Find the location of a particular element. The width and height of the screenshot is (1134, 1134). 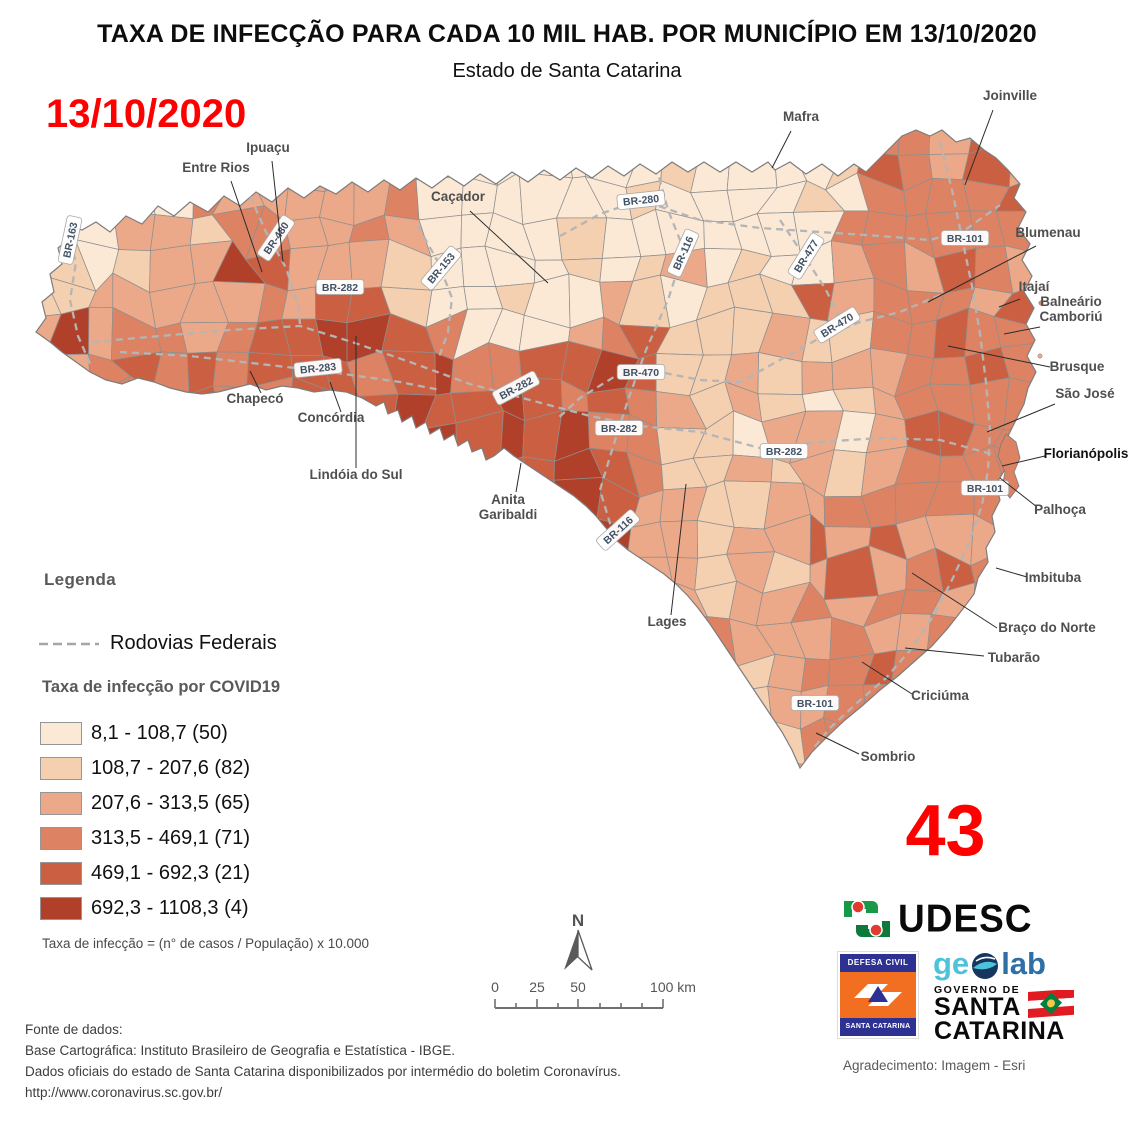

defesa-civil-emblem is located at coordinates (878, 995).